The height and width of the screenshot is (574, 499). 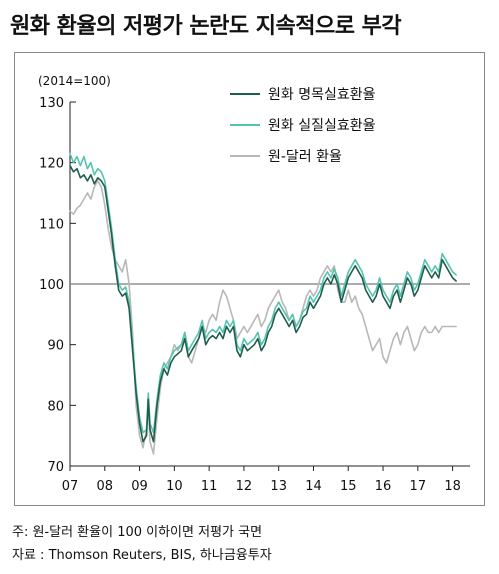 I want to click on footnote: 주: 원-달러 환율이 100 이하이면 저평가 국면, so click(x=137, y=532).